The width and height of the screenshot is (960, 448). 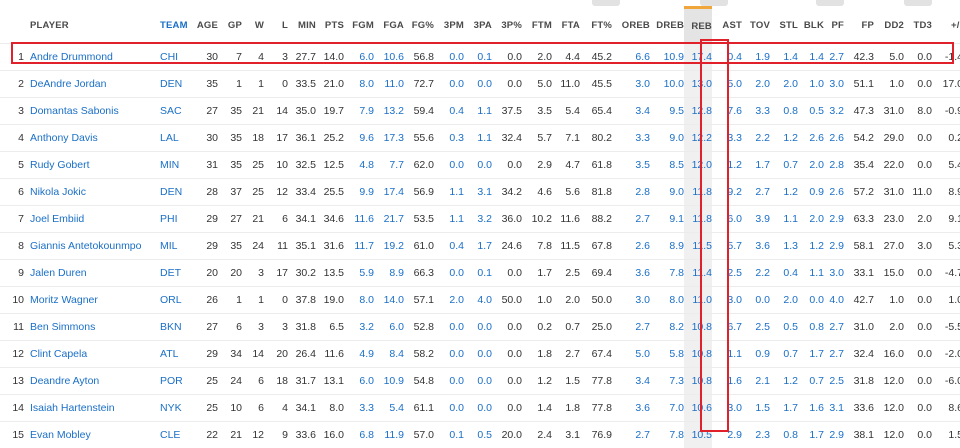 What do you see at coordinates (918, 26) in the screenshot?
I see `column-header-td3: TD3` at bounding box center [918, 26].